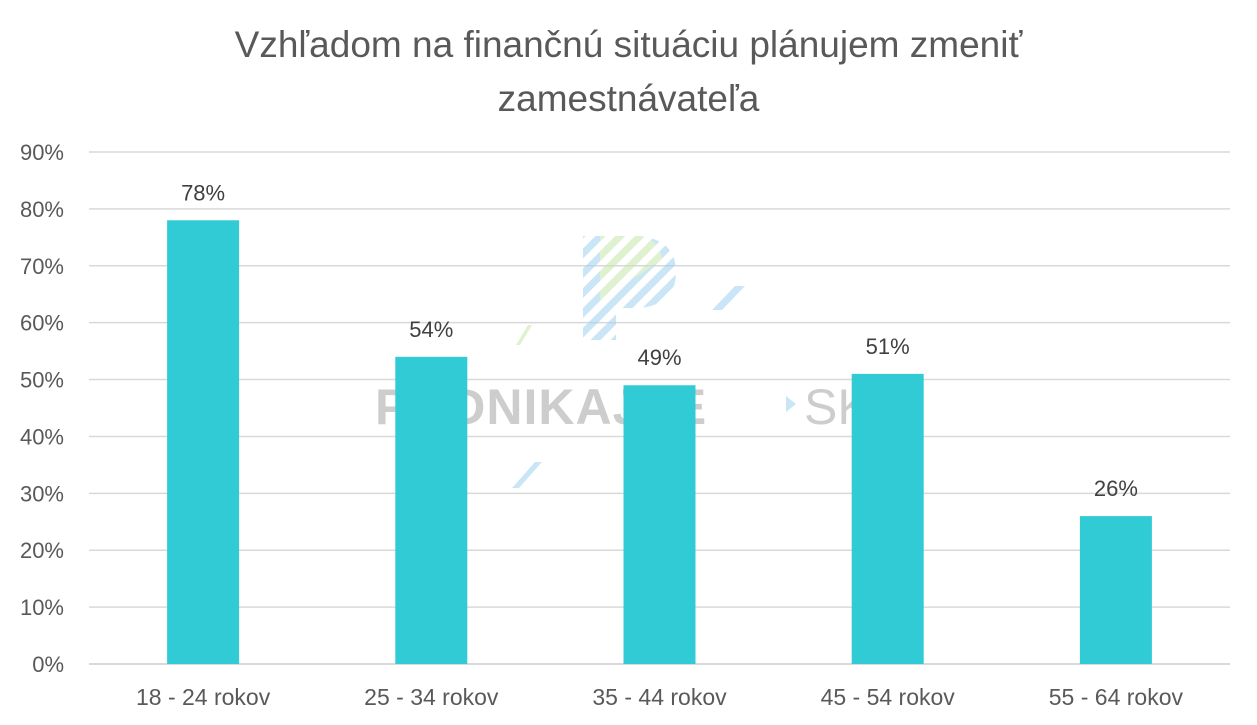 The image size is (1257, 725). I want to click on y-axis: 0% 10% 20% 30% 40% 50% 60% 70% 80% 90%, so click(42, 408).